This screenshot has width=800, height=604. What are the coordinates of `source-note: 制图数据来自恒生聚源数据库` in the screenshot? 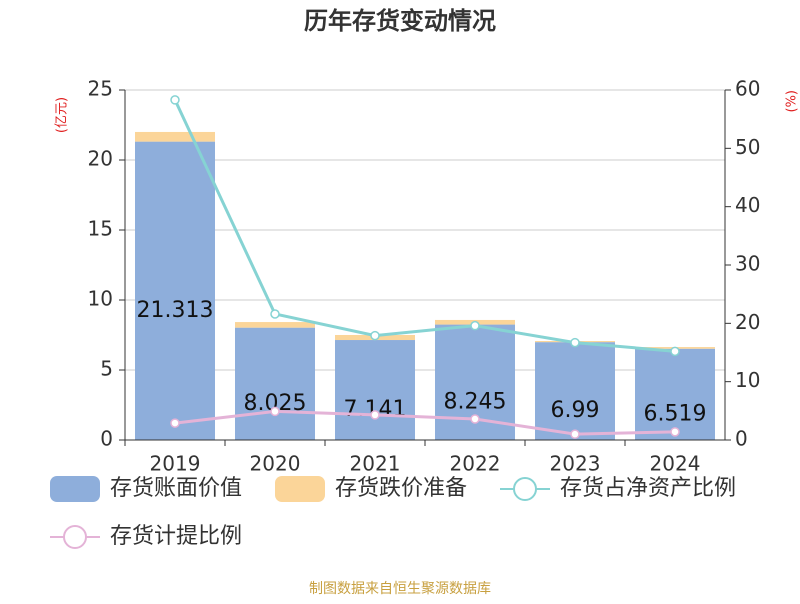 It's located at (400, 589).